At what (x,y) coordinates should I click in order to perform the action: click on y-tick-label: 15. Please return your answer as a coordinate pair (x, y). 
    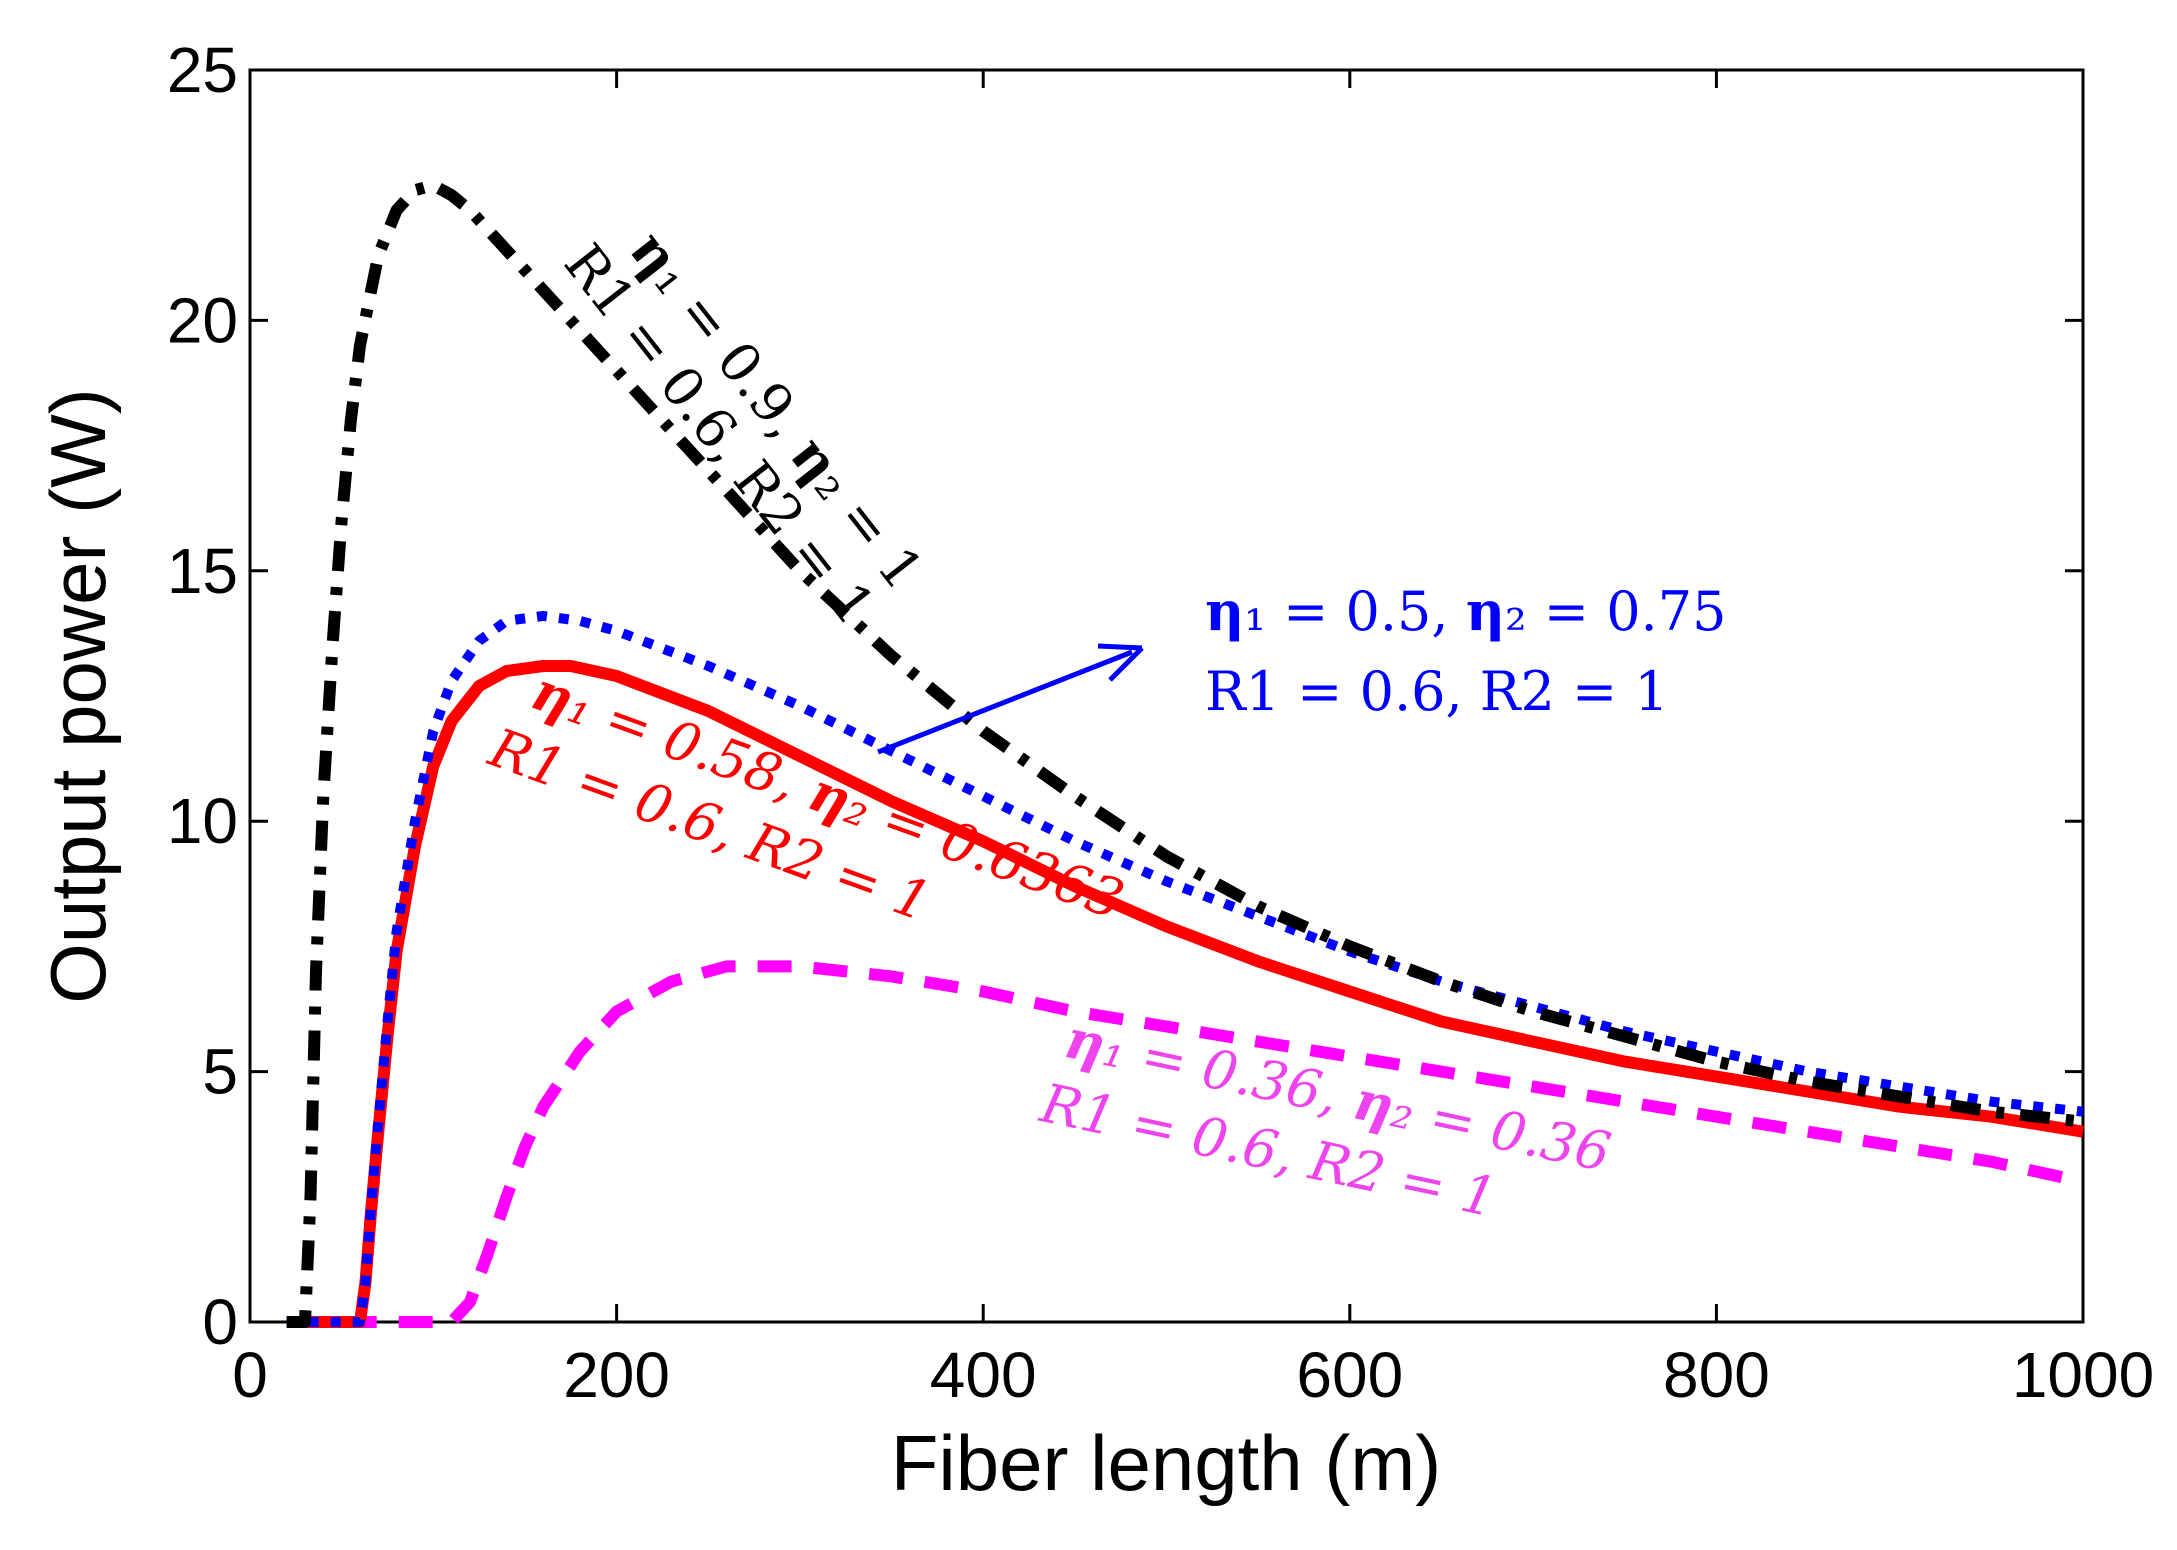
    Looking at the image, I should click on (202, 571).